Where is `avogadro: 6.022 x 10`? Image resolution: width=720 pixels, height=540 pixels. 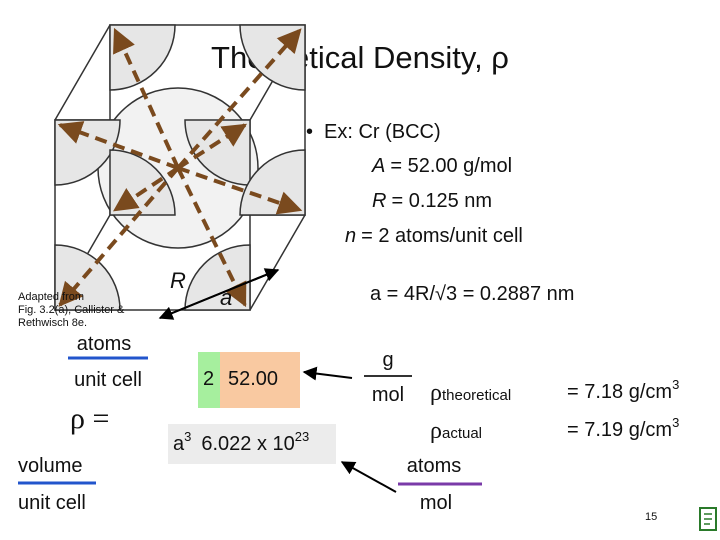
avogadro: 6.022 x 10 is located at coordinates (247, 444).